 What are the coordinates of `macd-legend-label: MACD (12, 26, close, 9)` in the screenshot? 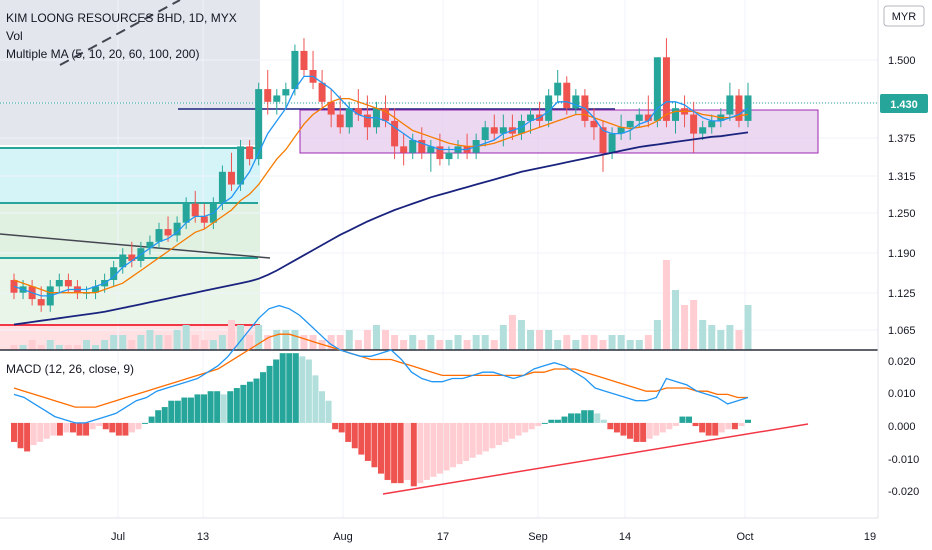 It's located at (70, 369).